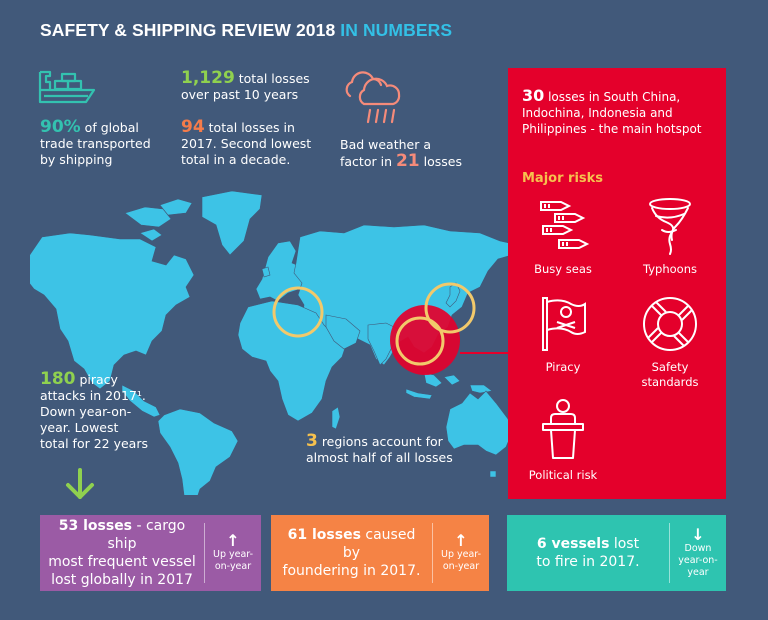  What do you see at coordinates (564, 324) in the screenshot?
I see `pirate-flag-icon` at bounding box center [564, 324].